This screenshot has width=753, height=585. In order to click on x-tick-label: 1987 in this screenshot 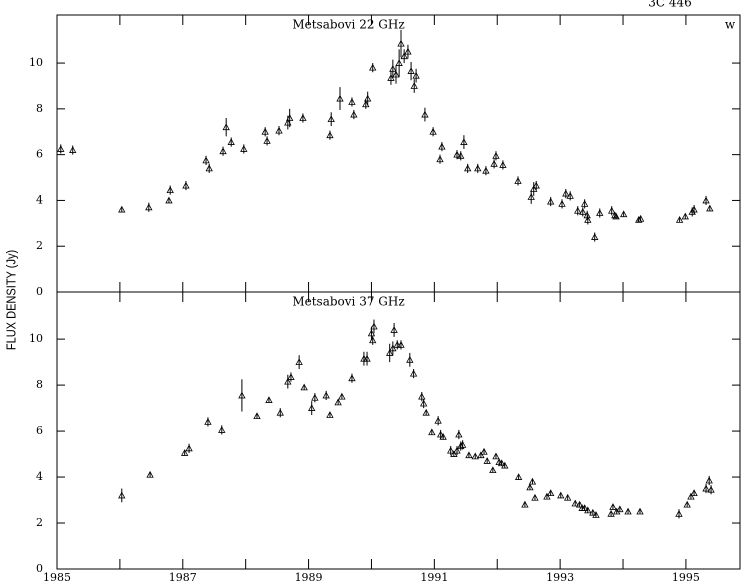, I will do `click(183, 577)`.